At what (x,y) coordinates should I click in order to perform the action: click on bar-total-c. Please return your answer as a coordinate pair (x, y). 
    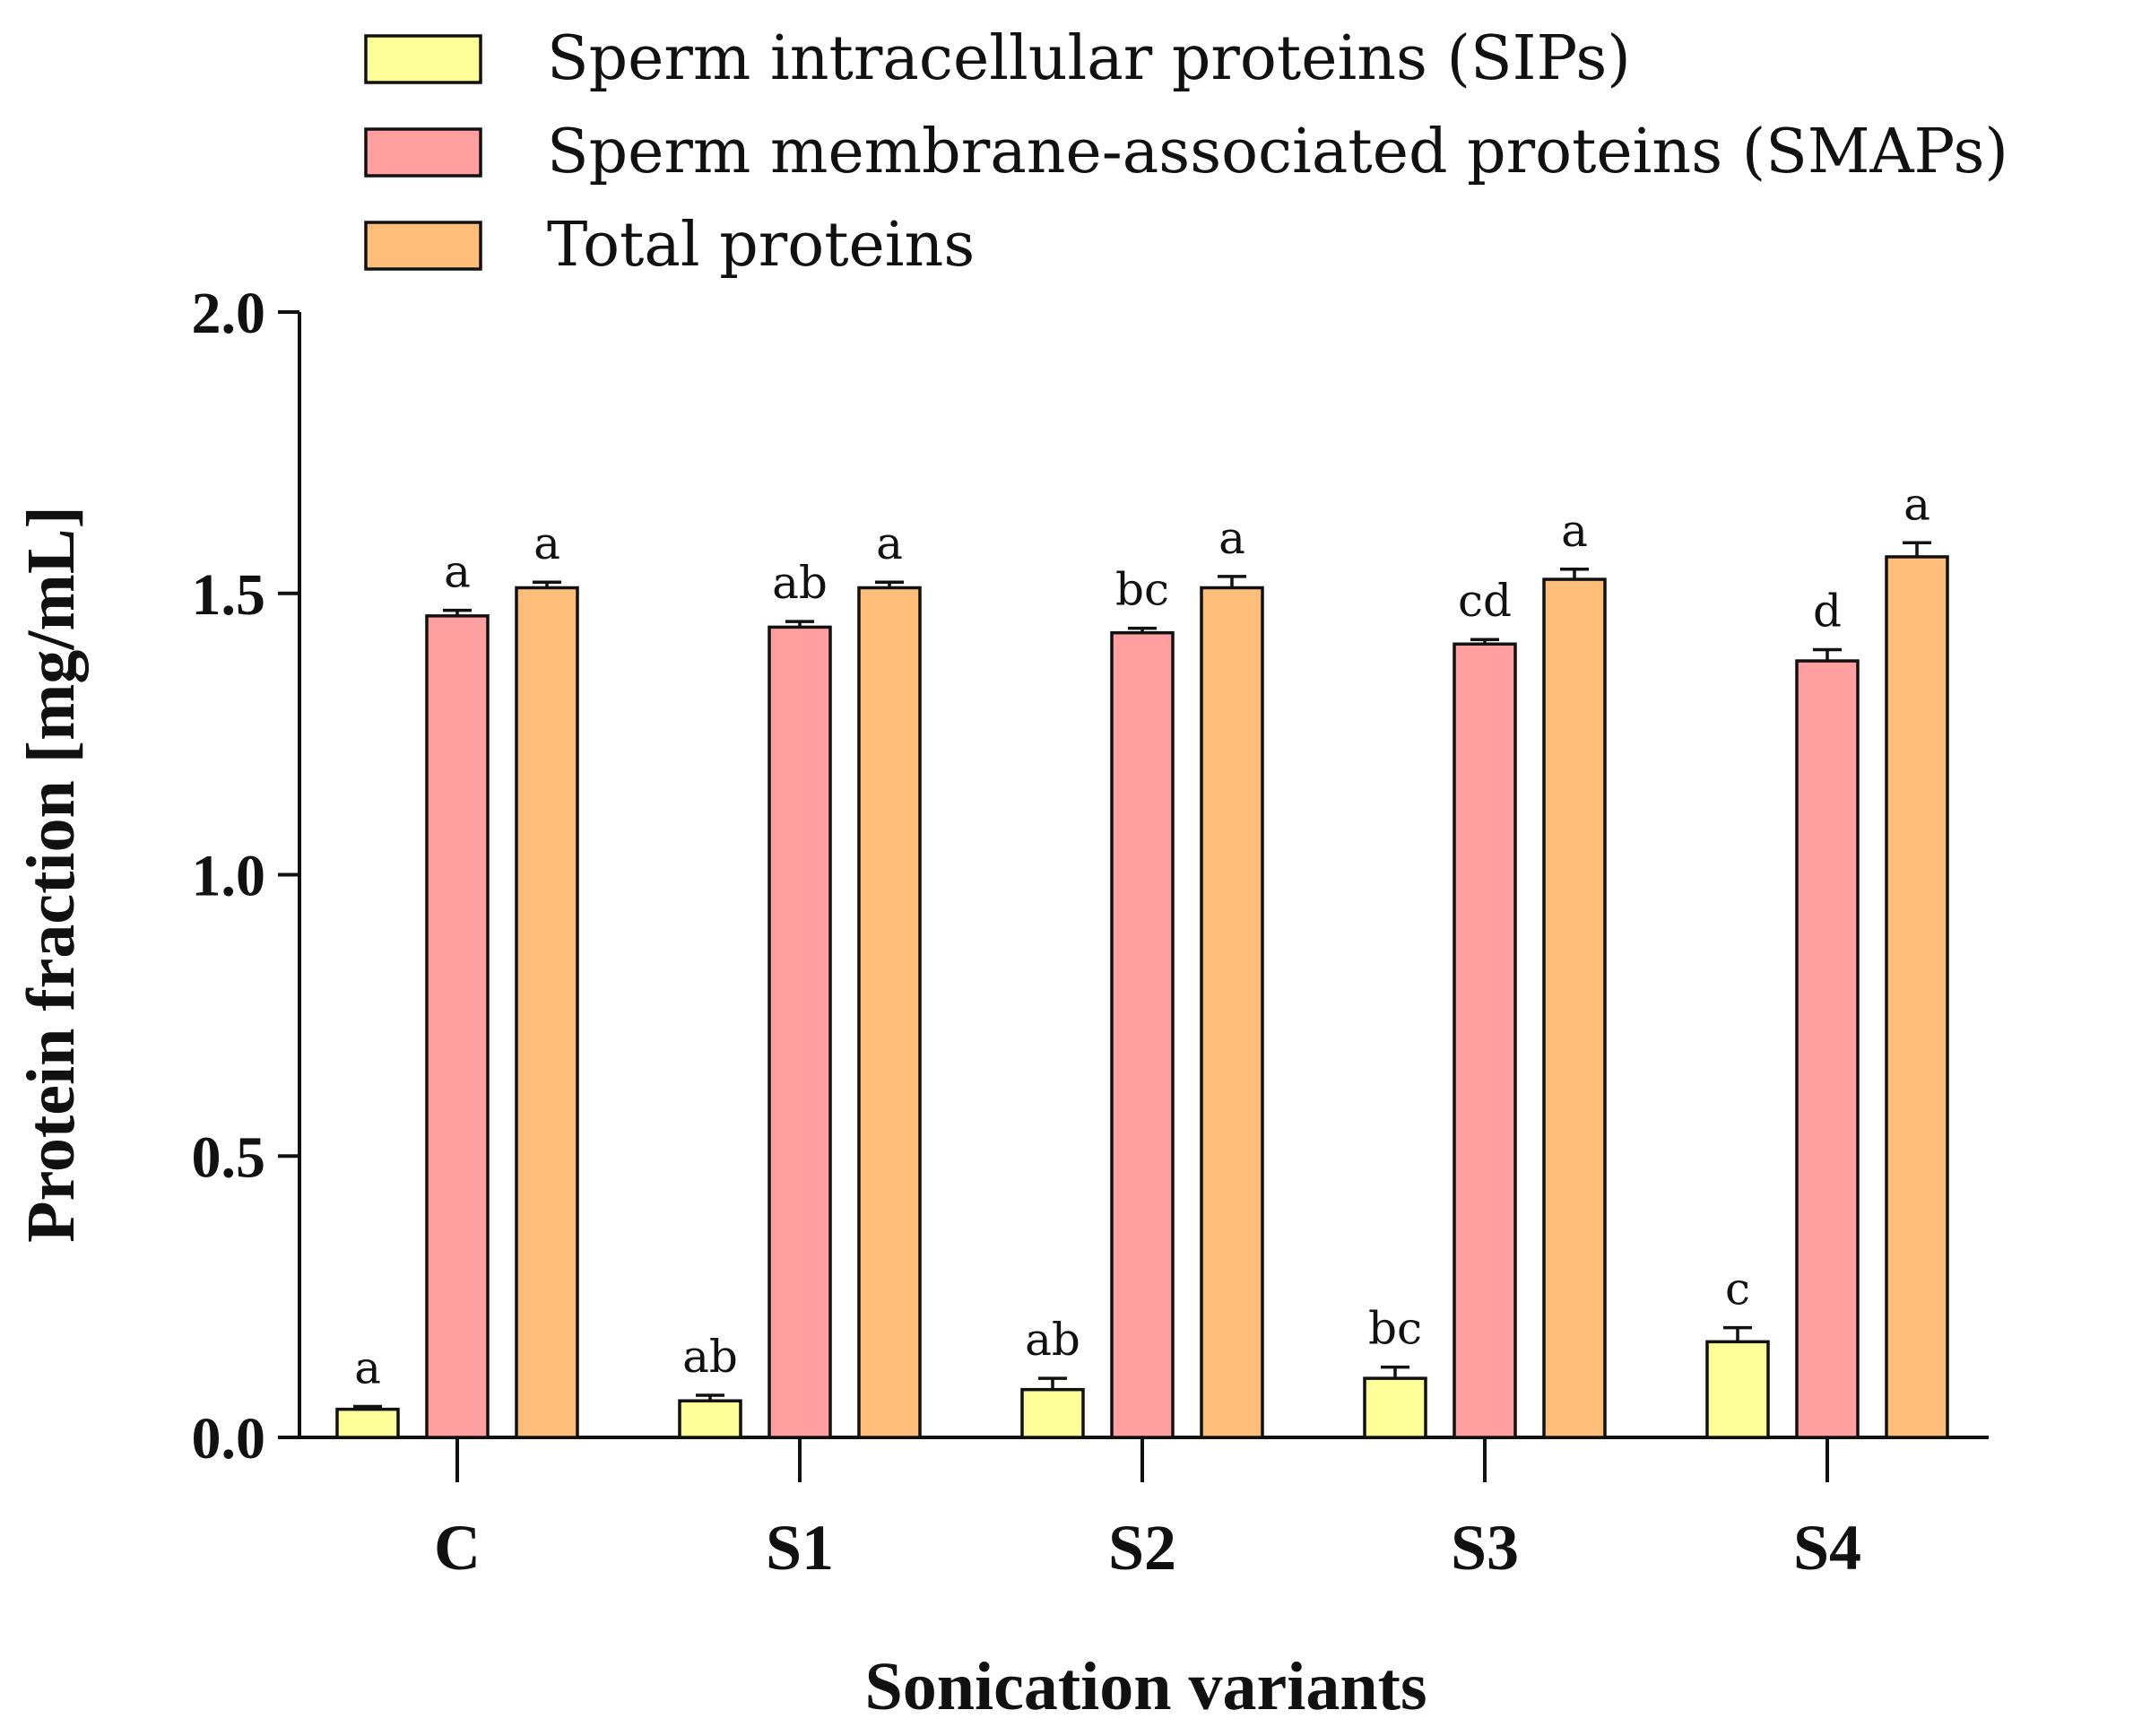
    Looking at the image, I should click on (547, 1012).